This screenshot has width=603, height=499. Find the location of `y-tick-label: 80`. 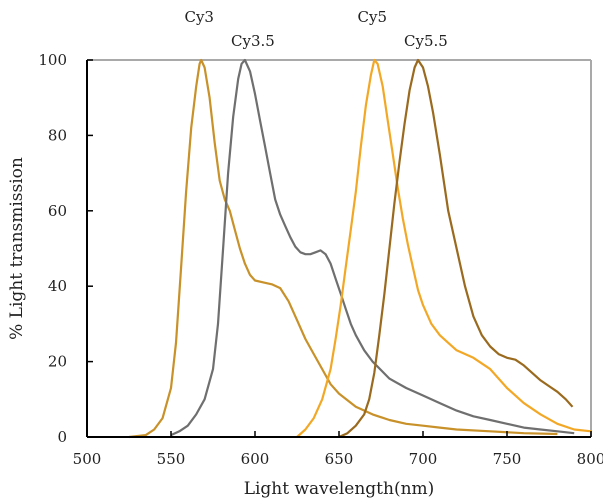

y-tick-label: 80 is located at coordinates (57, 135).